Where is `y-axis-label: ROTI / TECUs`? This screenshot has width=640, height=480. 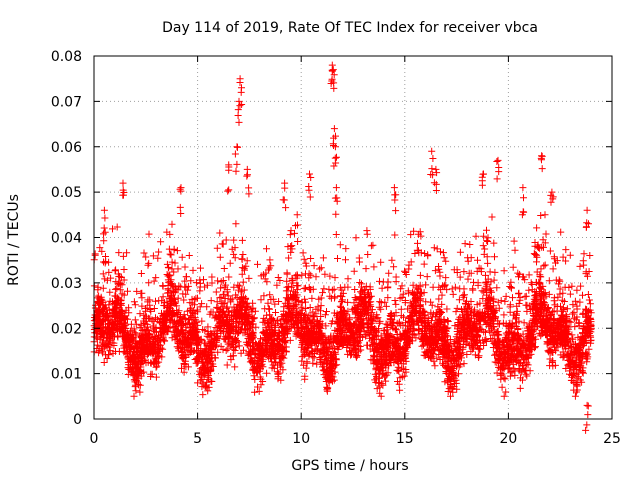 y-axis-label: ROTI / TECUs is located at coordinates (14, 240).